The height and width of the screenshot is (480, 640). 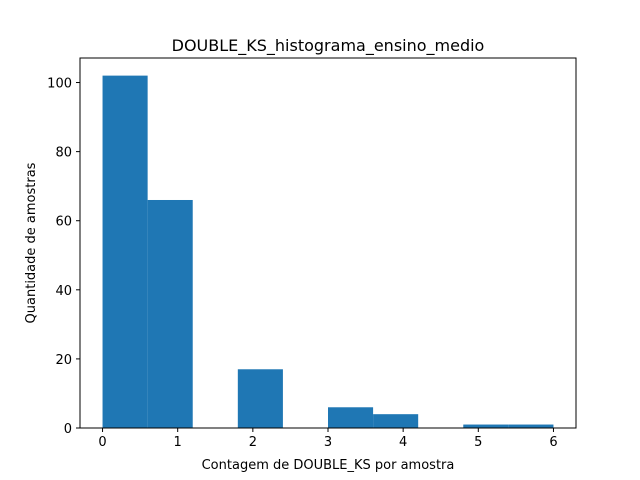 I want to click on x-tick-label: 2, so click(x=253, y=442).